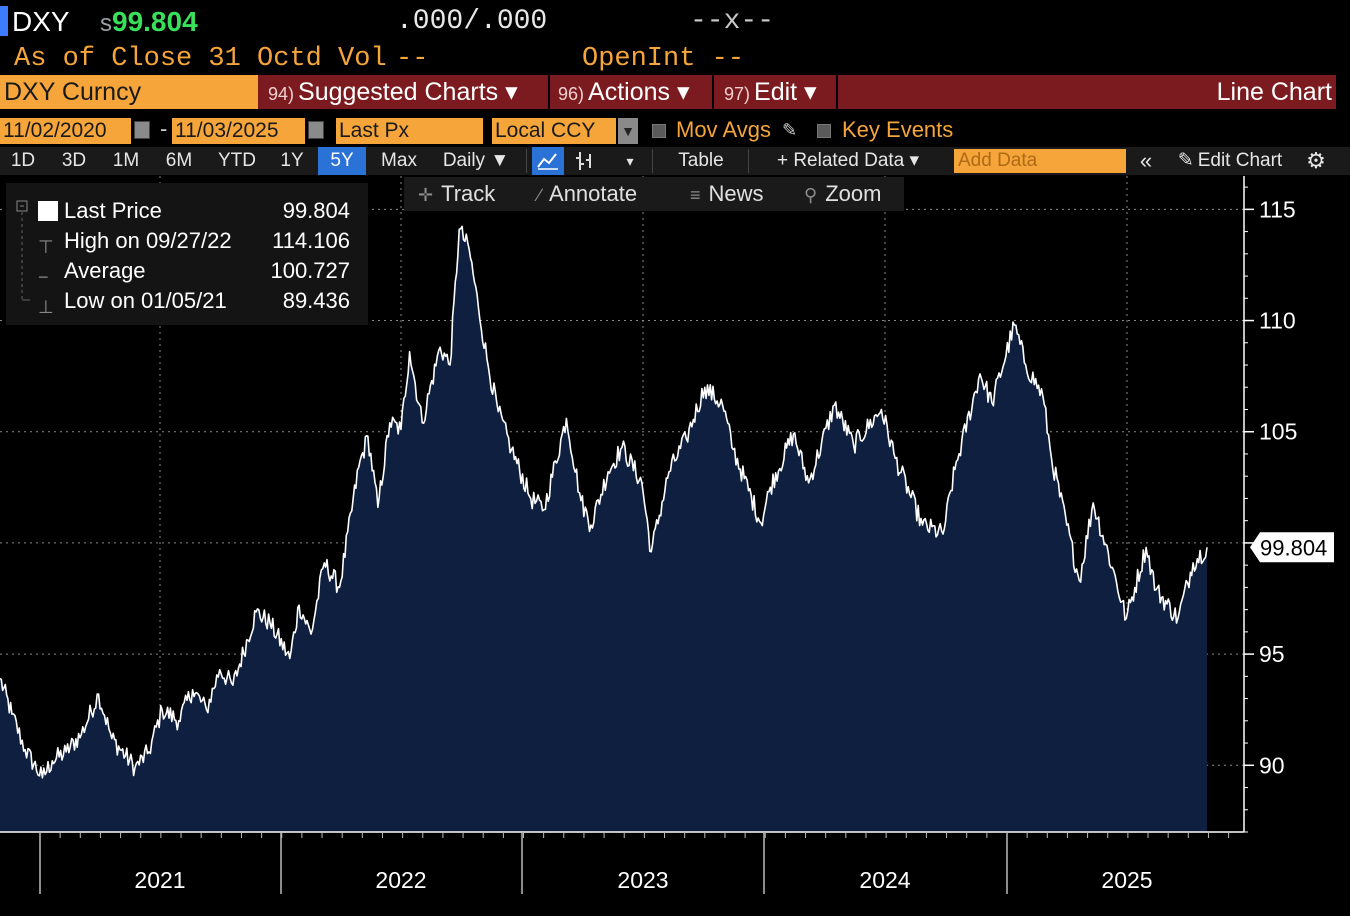 This screenshot has width=1350, height=916. I want to click on period-1d: 1D, so click(23, 160).